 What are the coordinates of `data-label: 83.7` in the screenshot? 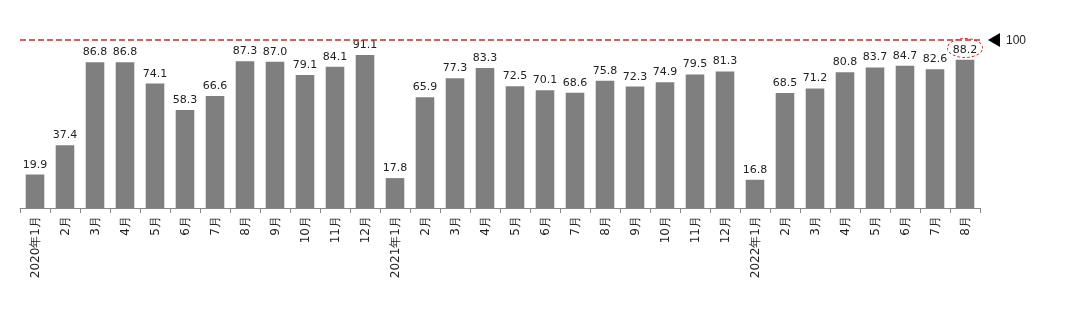 It's located at (875, 57).